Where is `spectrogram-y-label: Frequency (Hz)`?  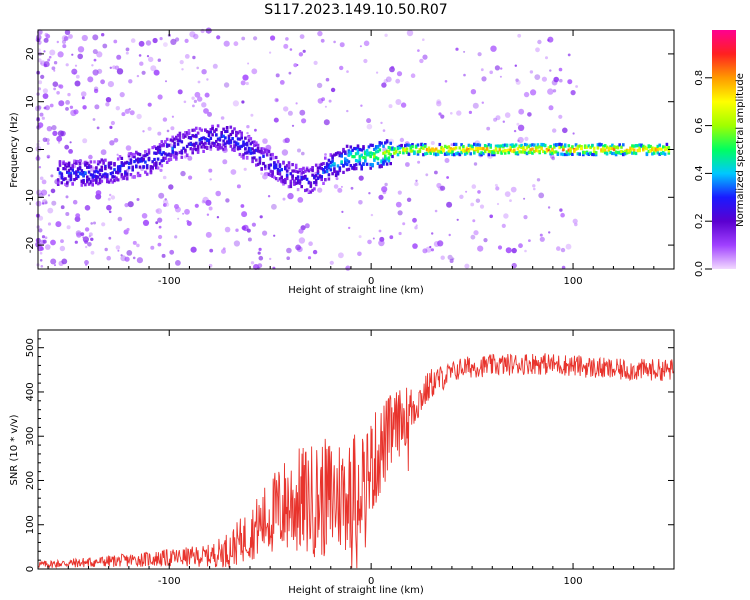 spectrogram-y-label: Frequency (Hz) is located at coordinates (14, 150).